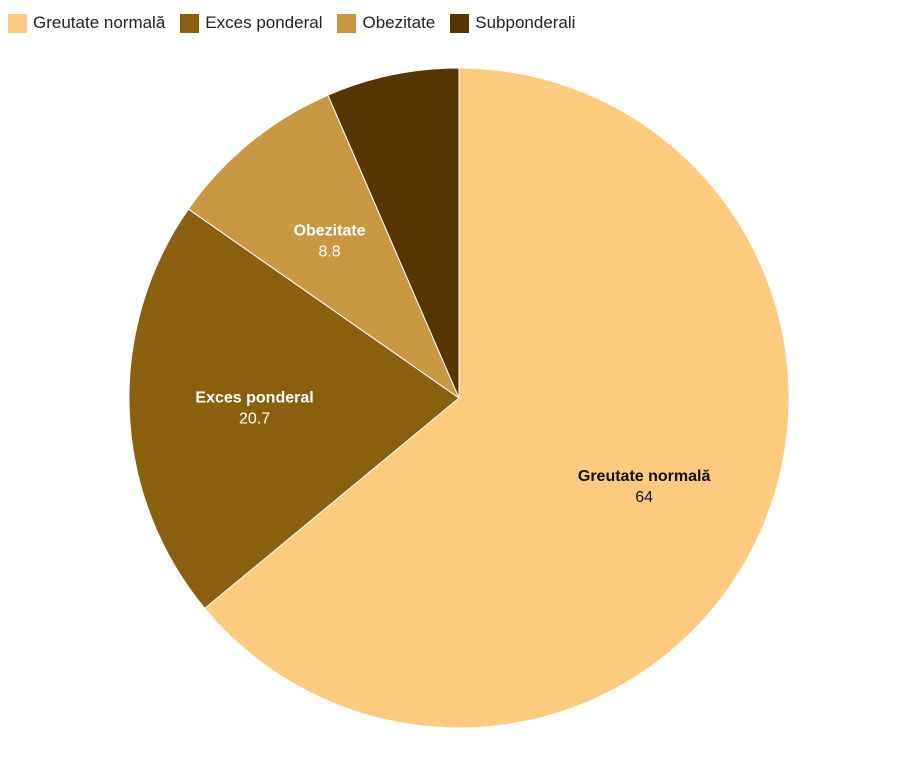 This screenshot has width=904, height=762. Describe the element at coordinates (330, 231) in the screenshot. I see `slice-label-name-2: Obezitate` at that location.